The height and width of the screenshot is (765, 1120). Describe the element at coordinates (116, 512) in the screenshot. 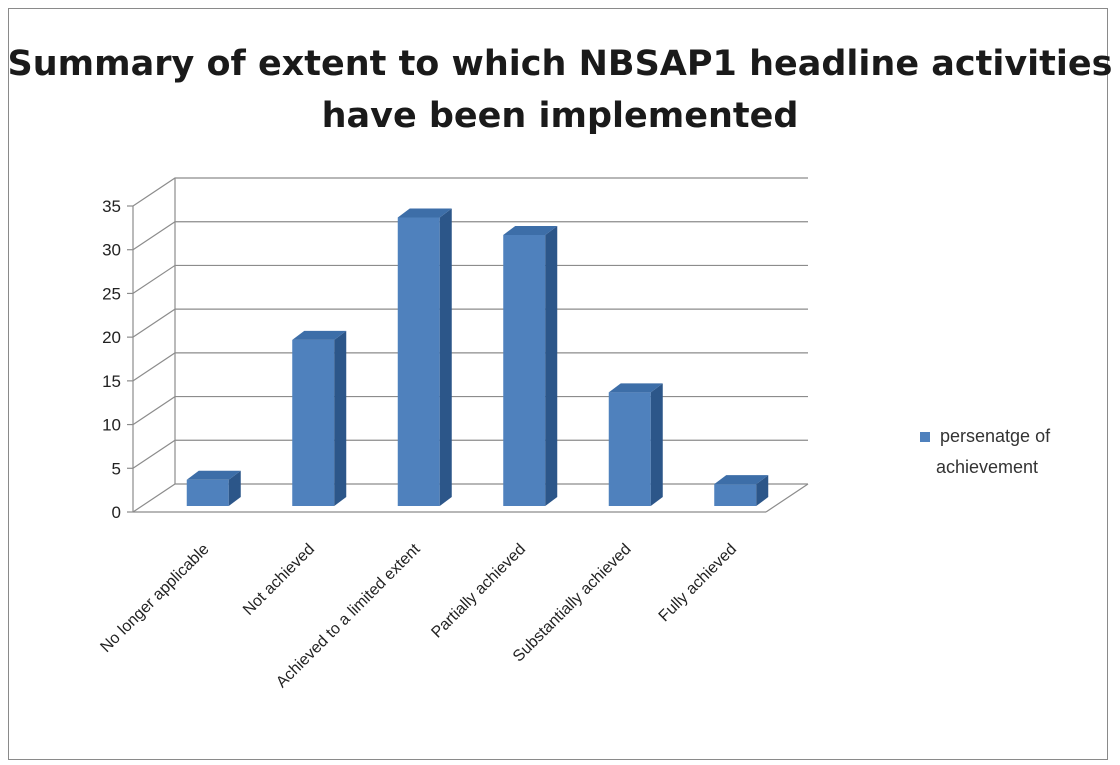

I see `y-tick-label: 0` at that location.